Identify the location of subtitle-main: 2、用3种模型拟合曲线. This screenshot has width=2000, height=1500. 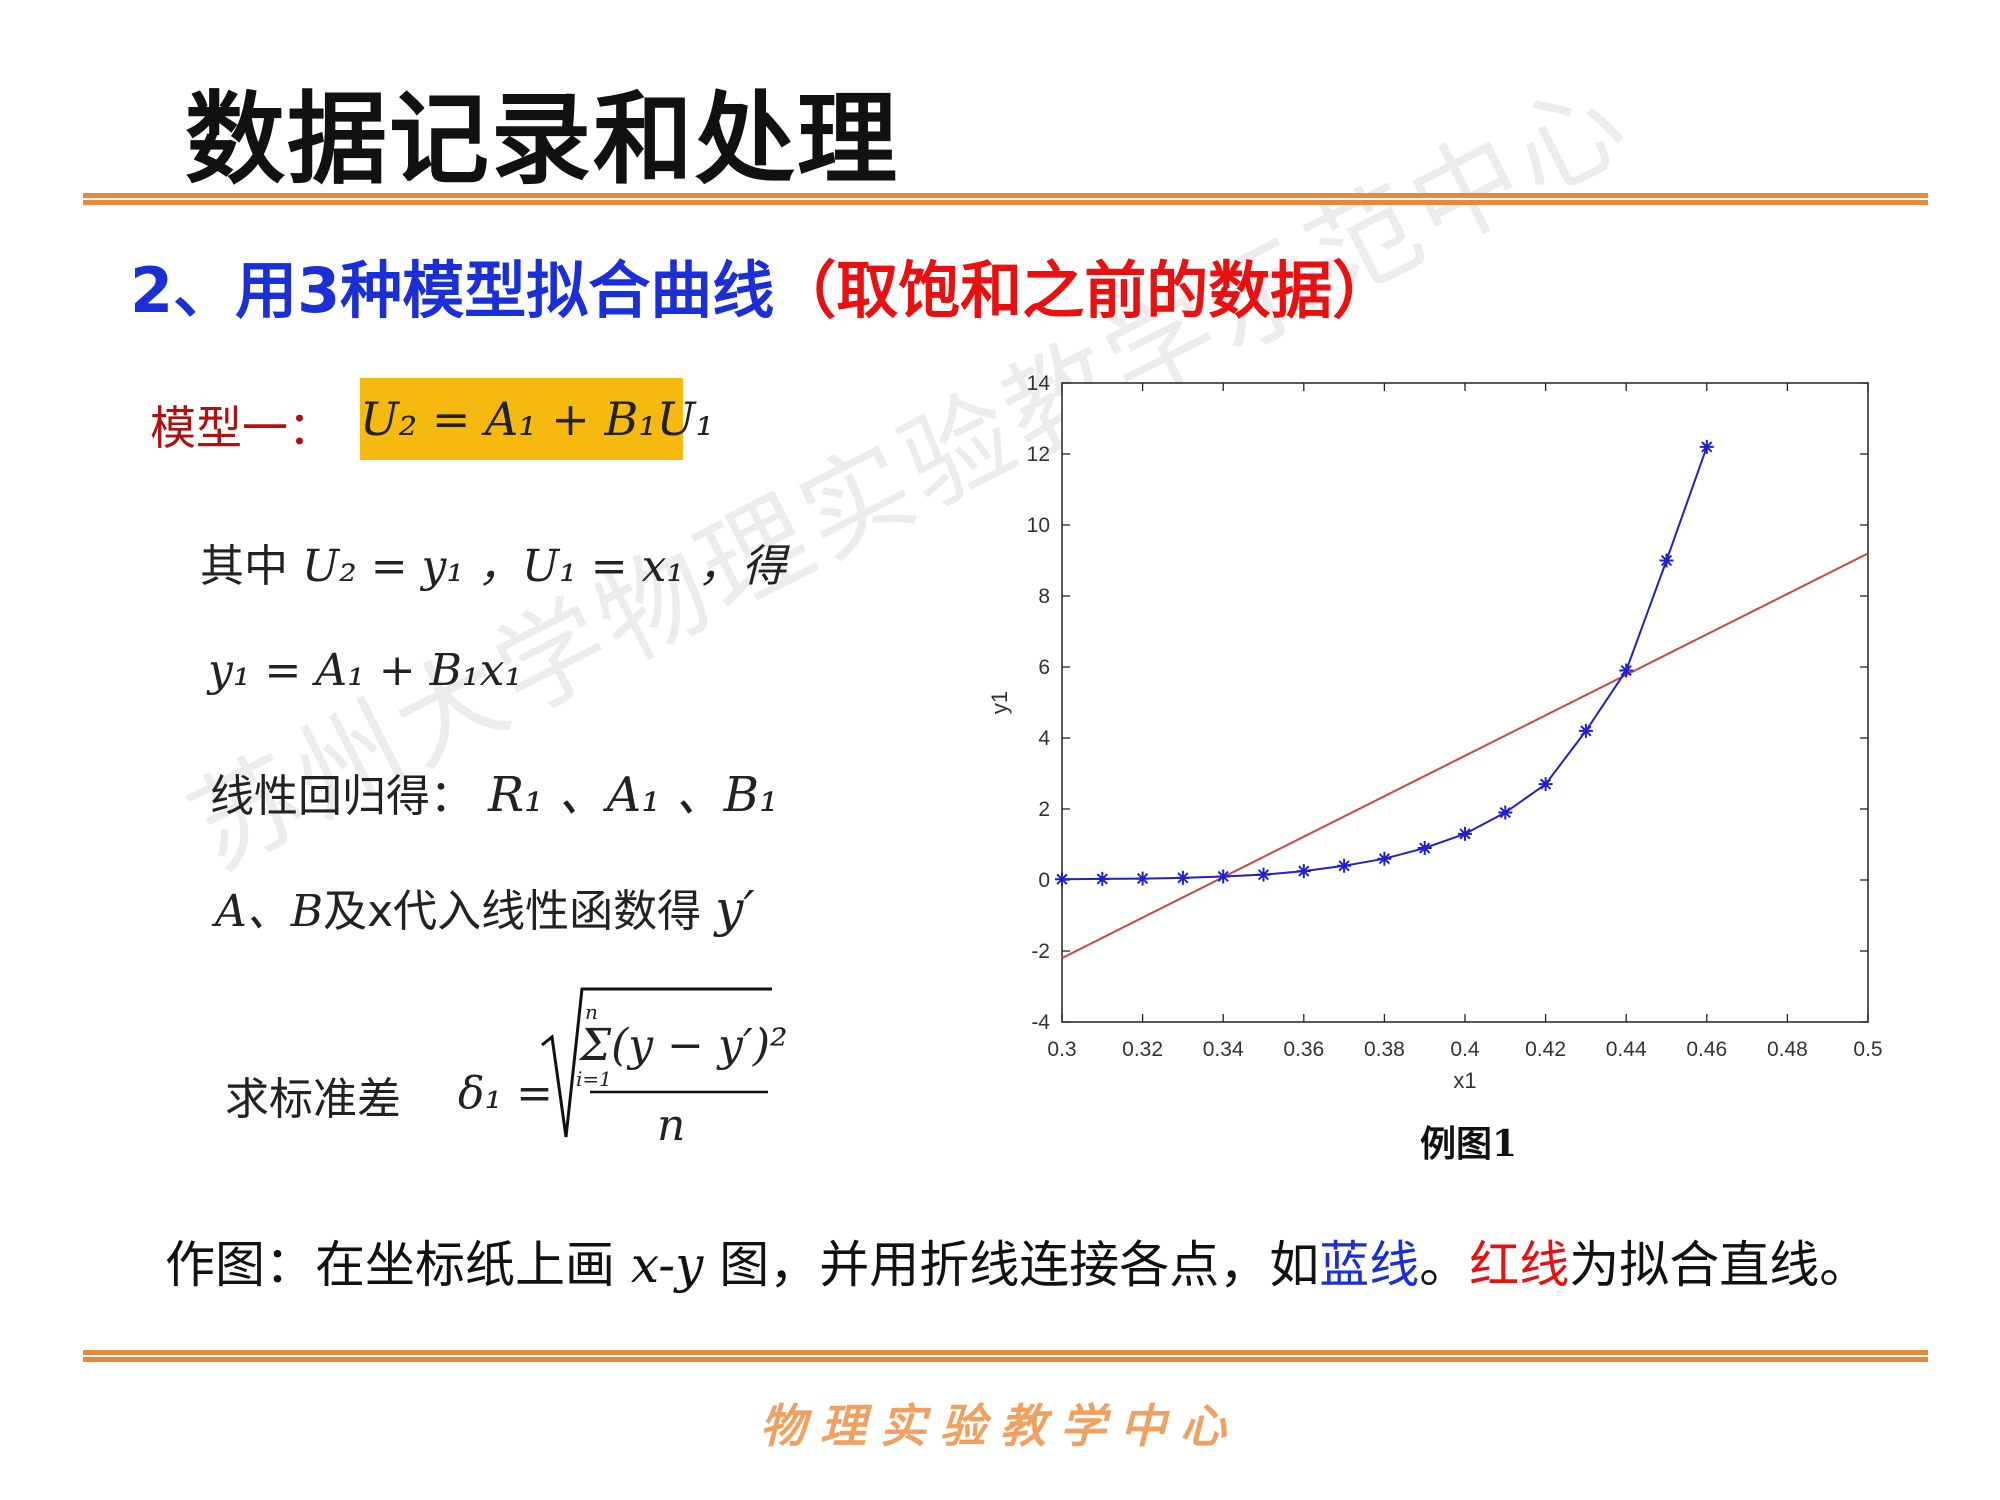
(452, 290).